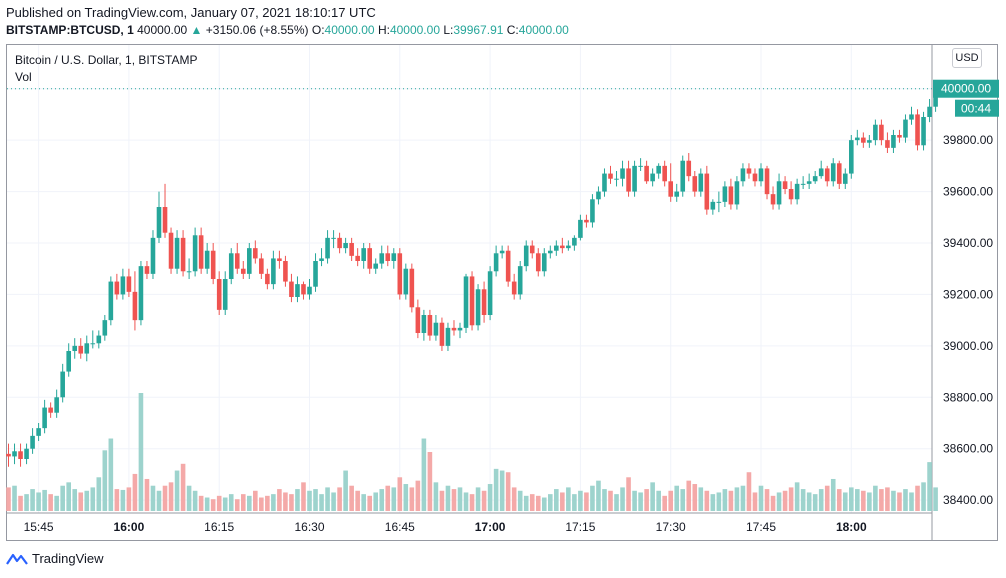  What do you see at coordinates (257, 30) in the screenshot?
I see `change-value: +3150.06 (+8.55%)` at bounding box center [257, 30].